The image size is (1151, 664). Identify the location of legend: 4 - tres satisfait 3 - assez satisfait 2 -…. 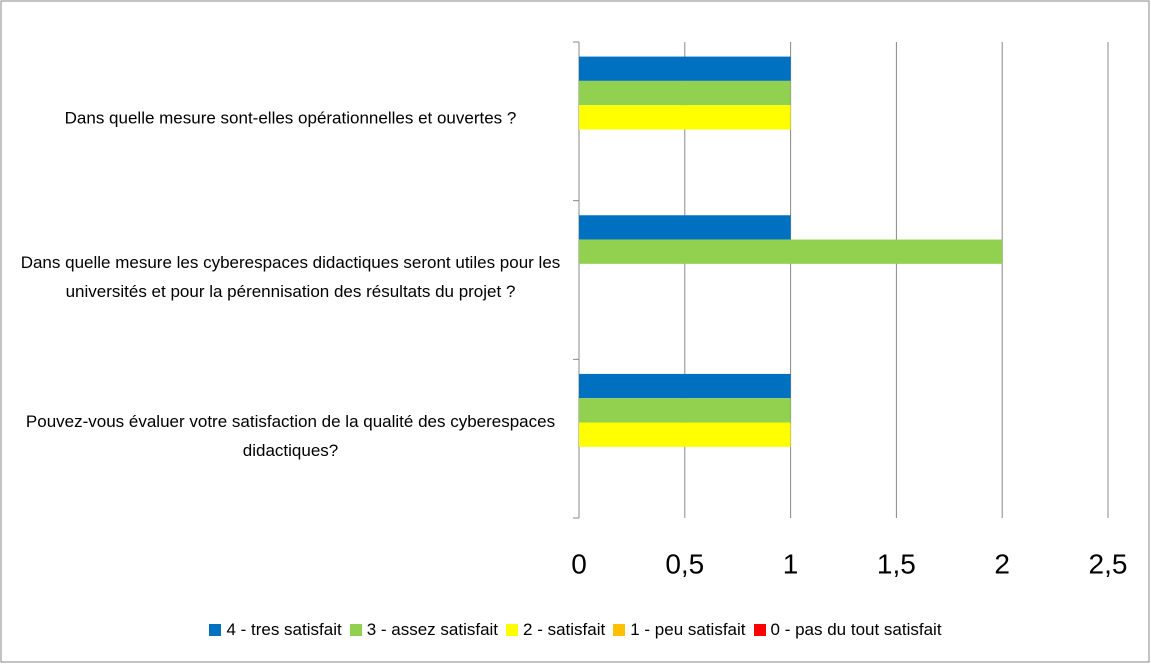
(575, 630).